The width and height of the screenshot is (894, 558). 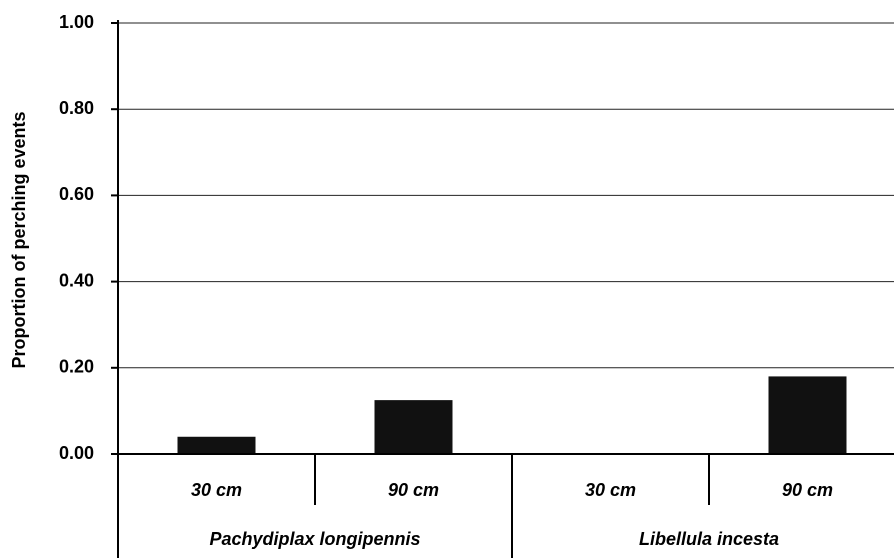 I want to click on y-tick-label: 0.60, so click(x=76, y=194).